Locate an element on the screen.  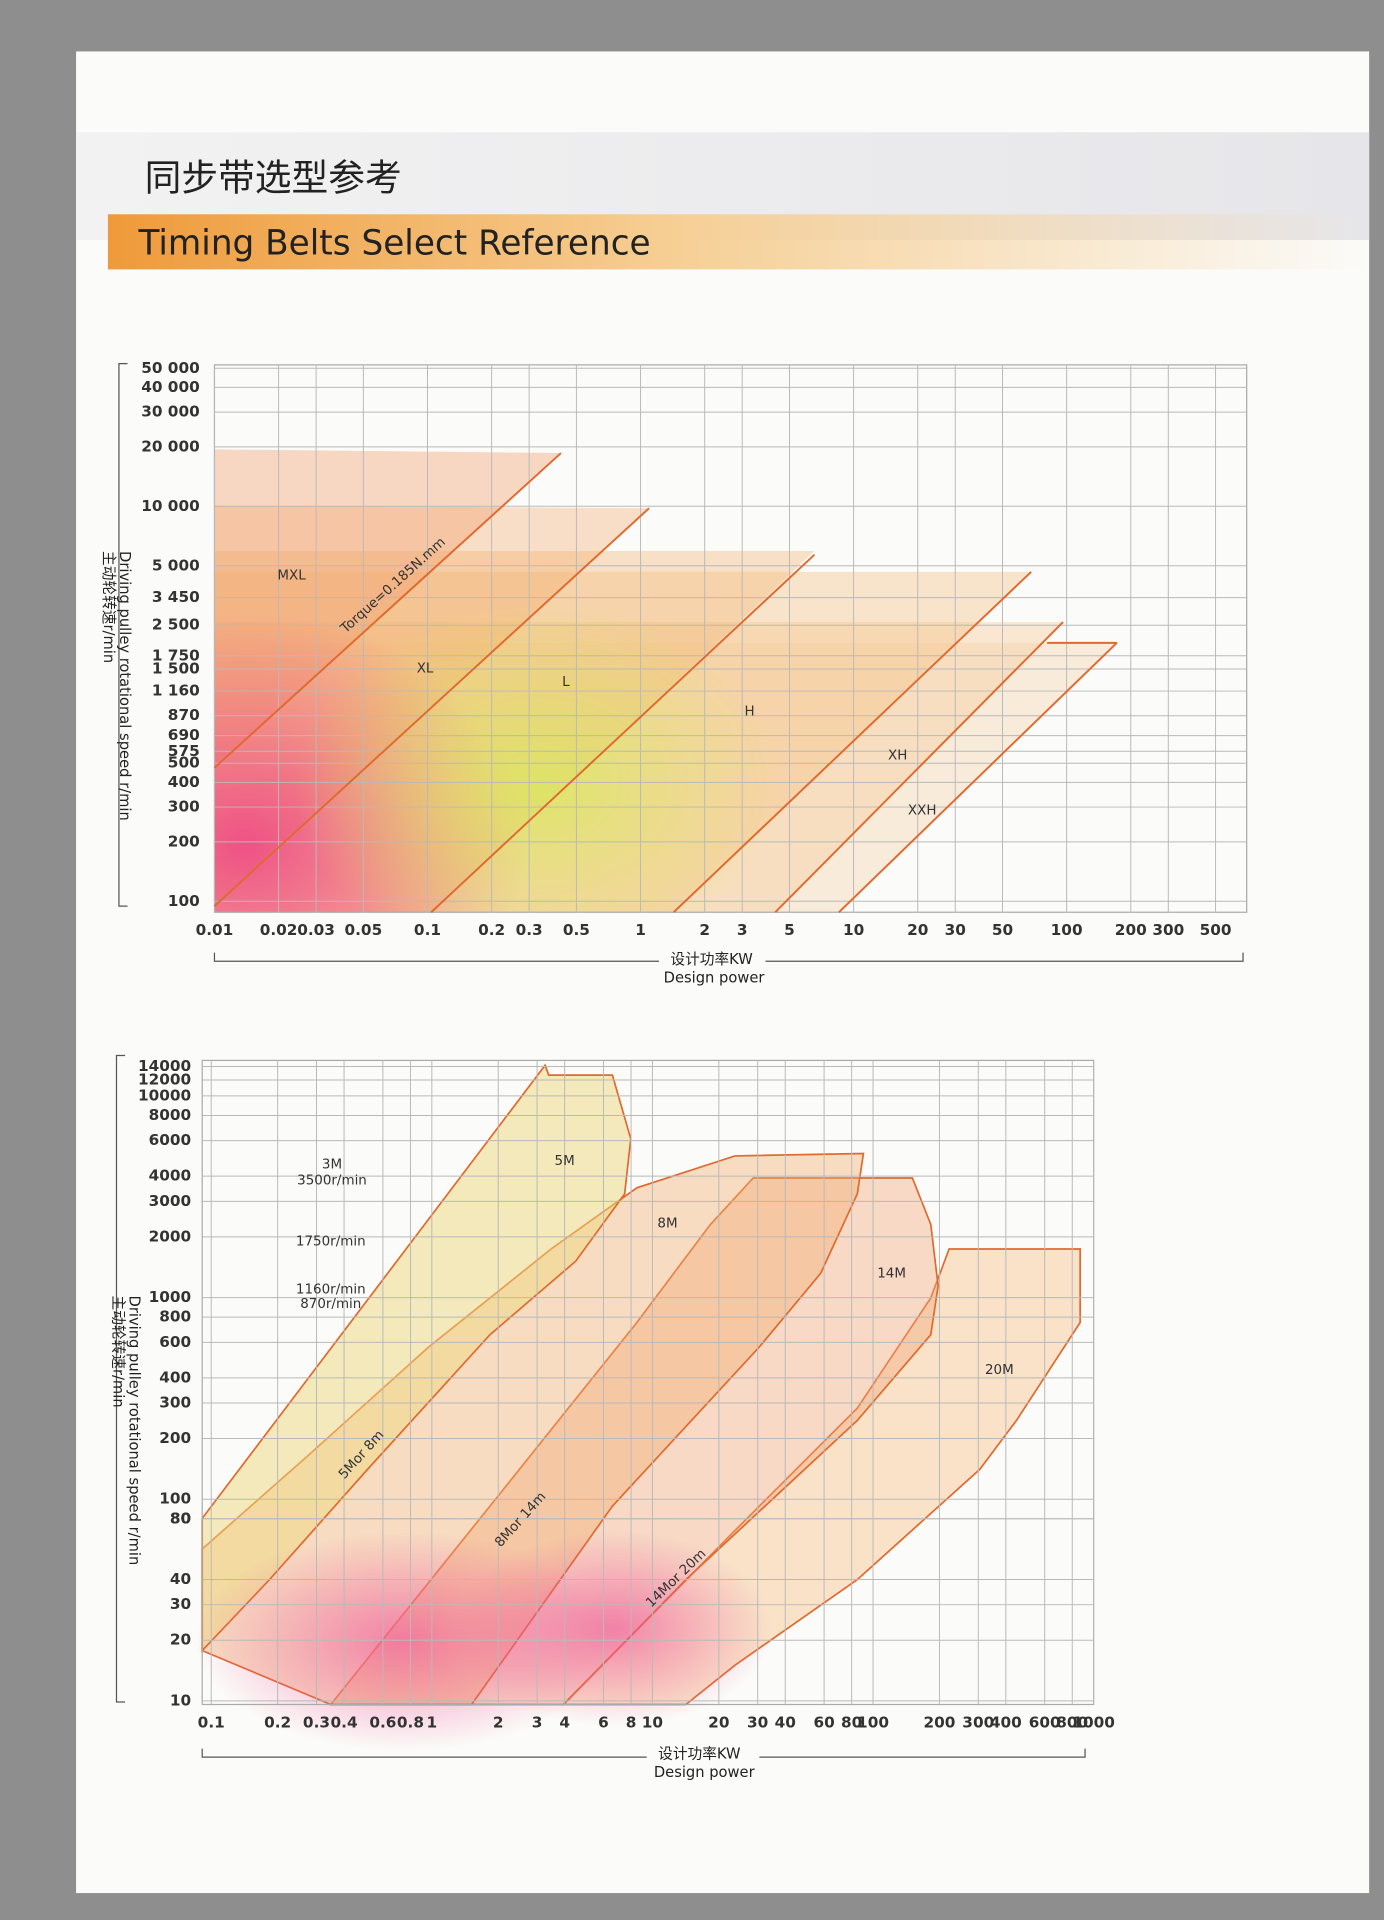
y-tick-label: 870 is located at coordinates (184, 715).